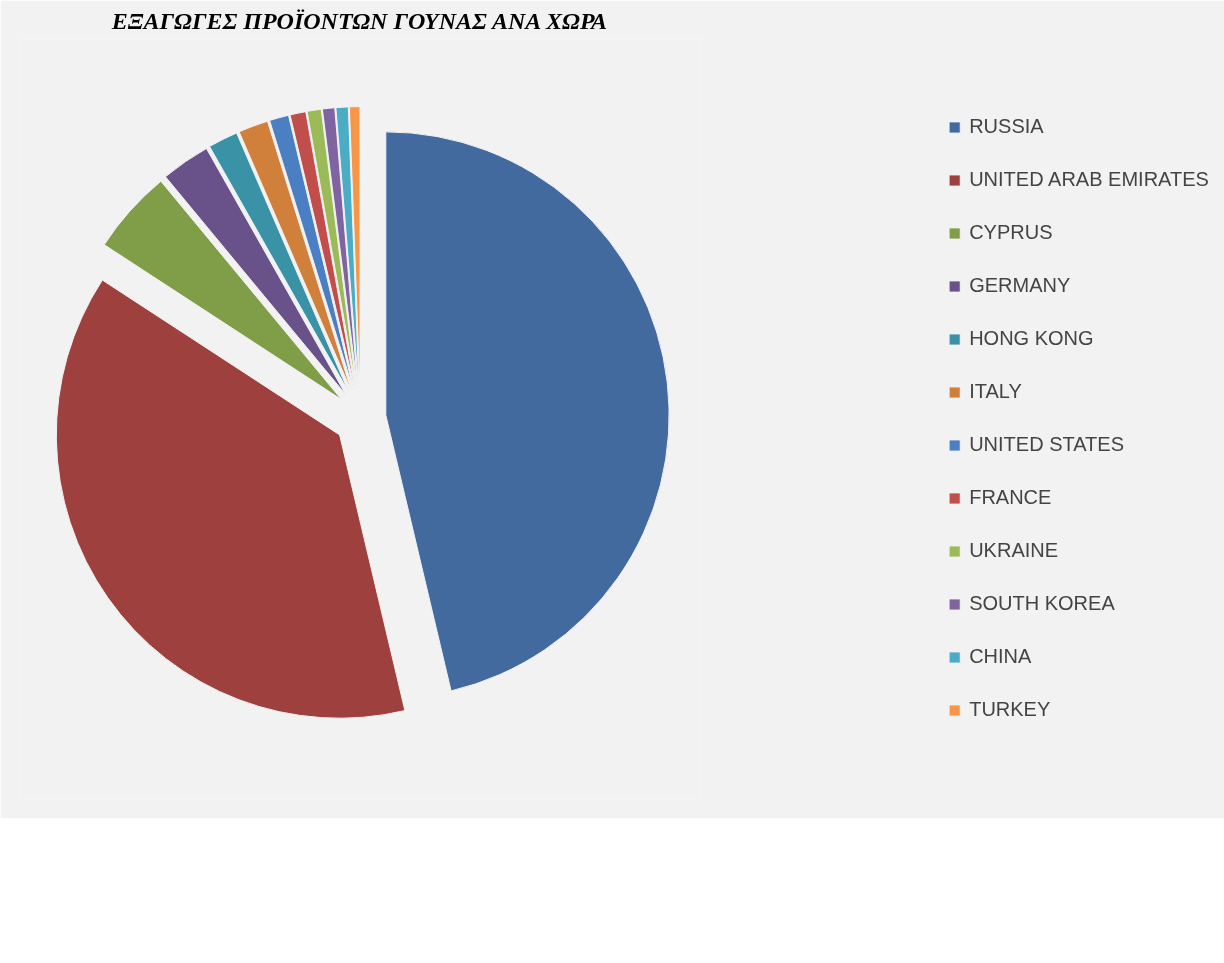  I want to click on chart-title: ΕΞΑΓΩΓΕΣ ΠΡΟΪΟΝΤΩΝ ΓΟΥΝΑΣ ΑΝΑ ΧΩΡΑ, so click(359, 20).